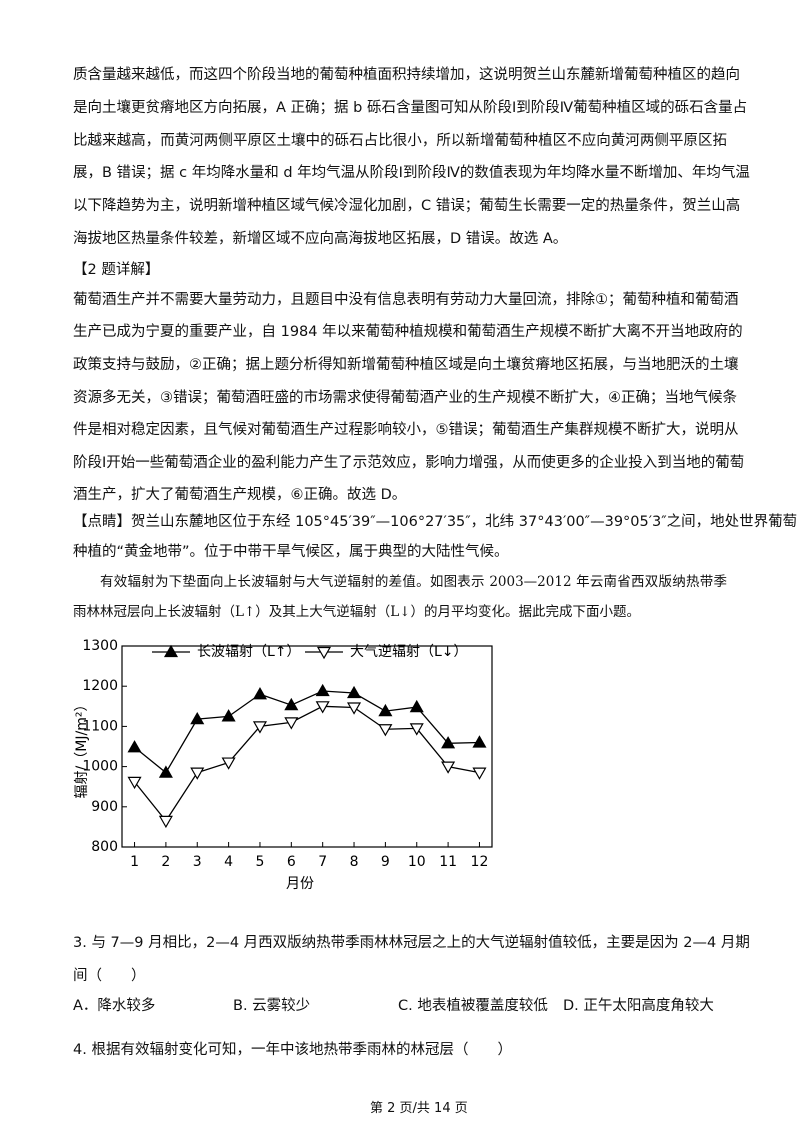 The height and width of the screenshot is (1132, 800). I want to click on x-tick-label: 8, so click(354, 862).